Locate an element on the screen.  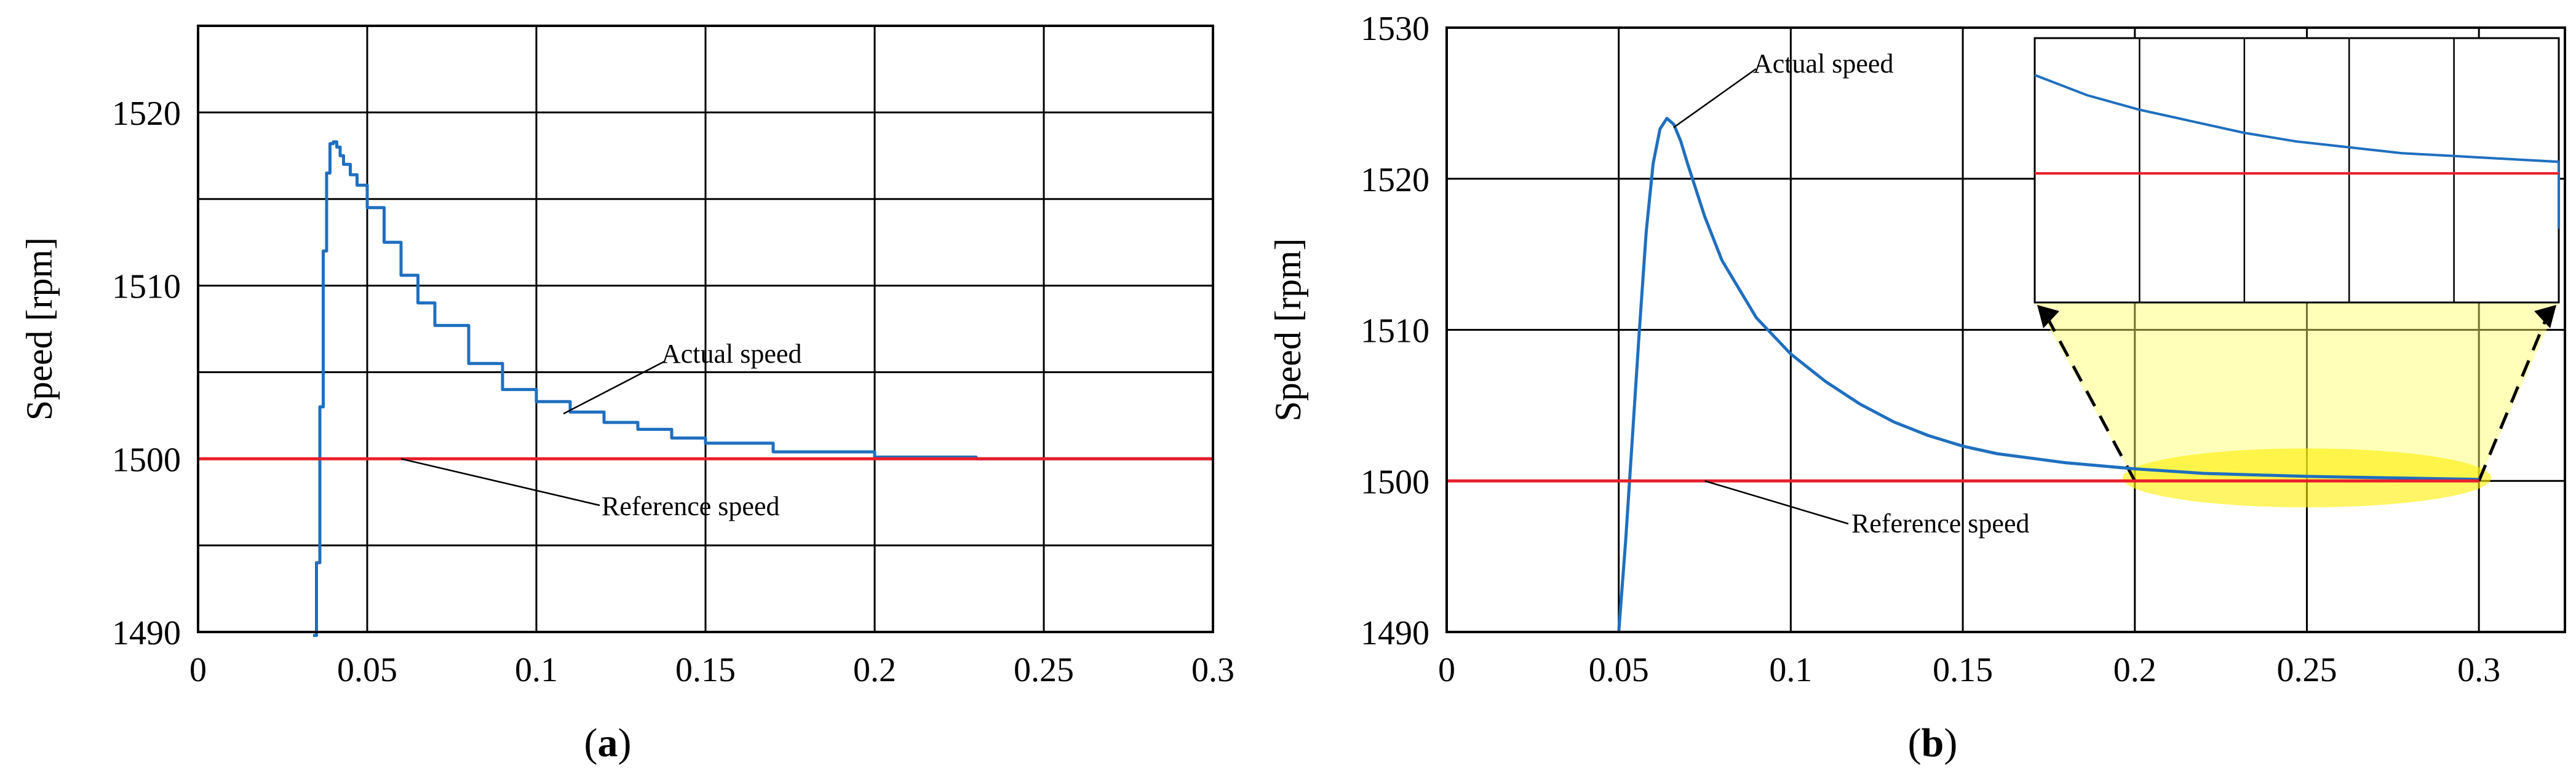
panel-a-y-axis-label: Speed [rpm] is located at coordinates (39, 329).